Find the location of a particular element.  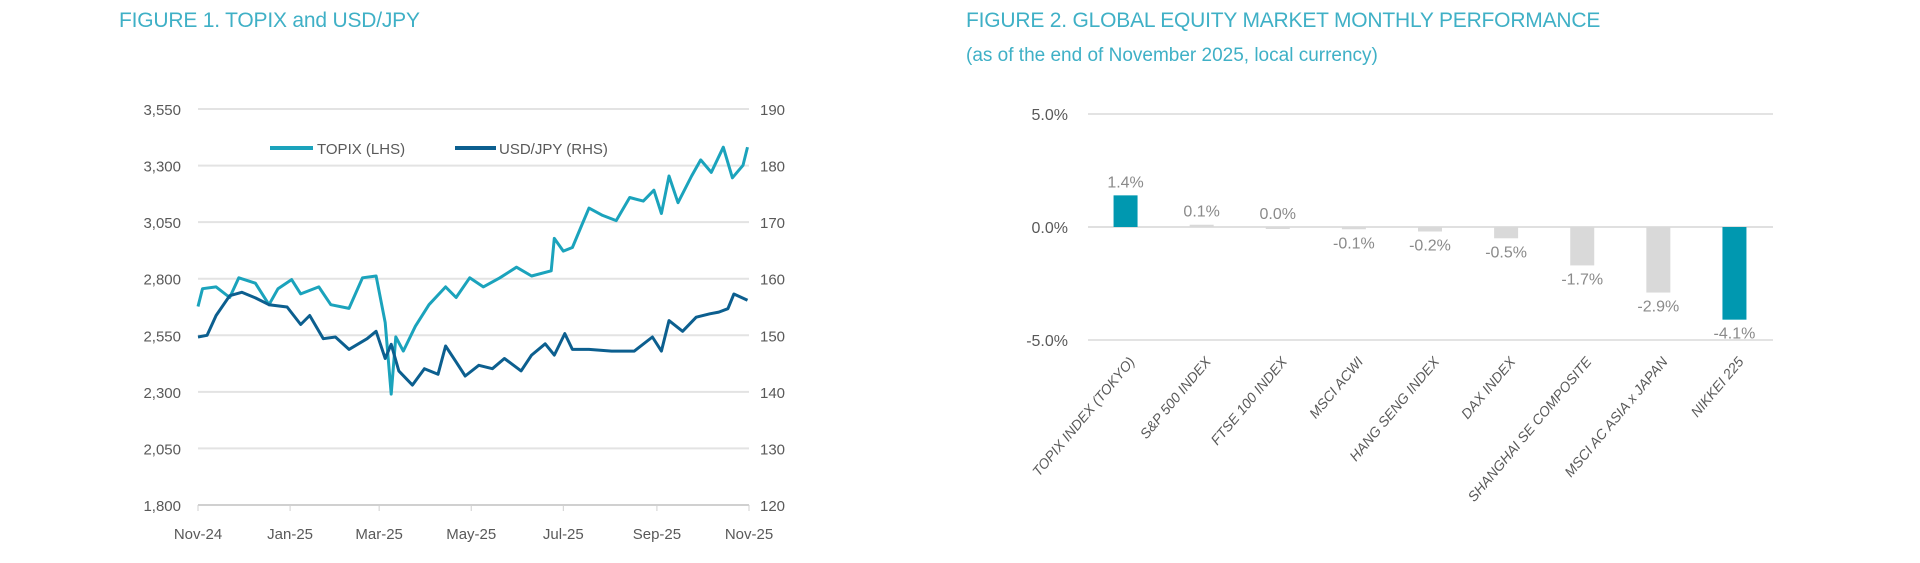

y-tick-label: 0.0% is located at coordinates (1050, 228).